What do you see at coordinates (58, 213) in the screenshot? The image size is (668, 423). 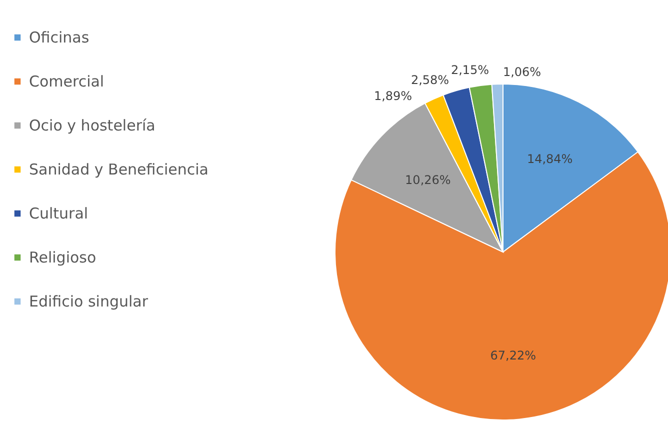 I see `legend-label: Cultural` at bounding box center [58, 213].